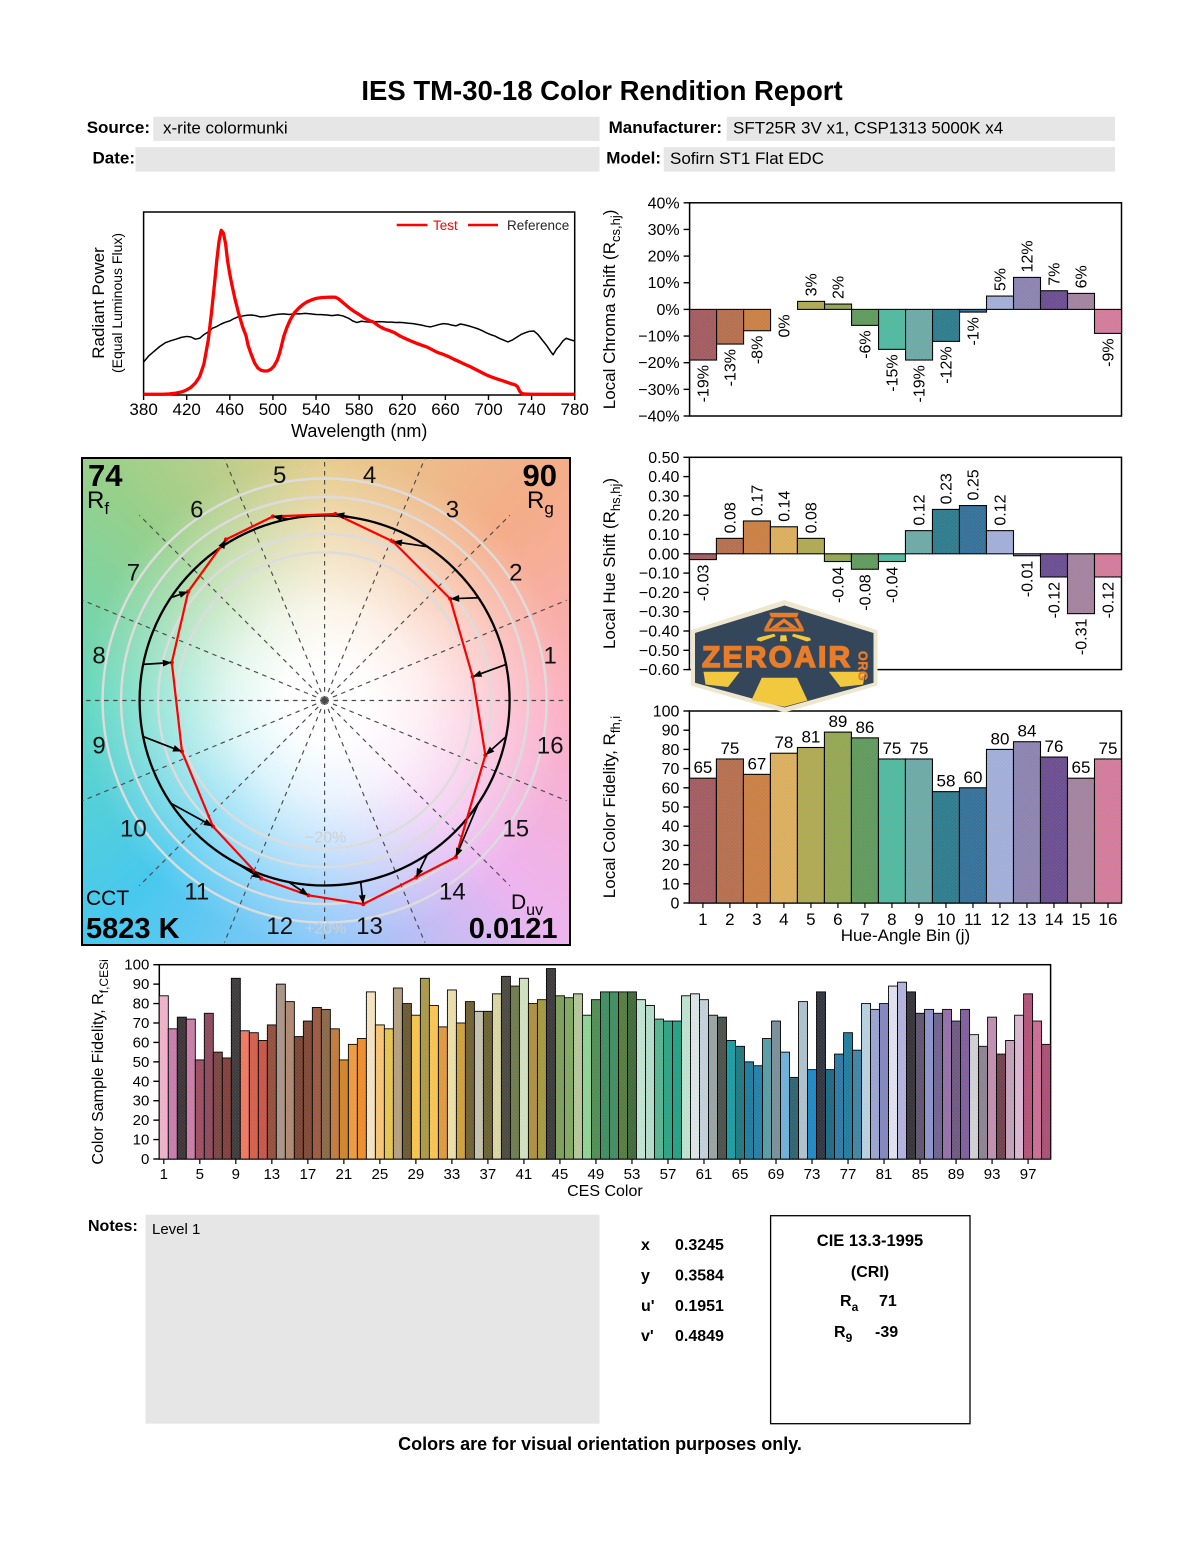 This screenshot has height=1550, width=1200. What do you see at coordinates (452, 1174) in the screenshot?
I see `svg-text: 33` at bounding box center [452, 1174].